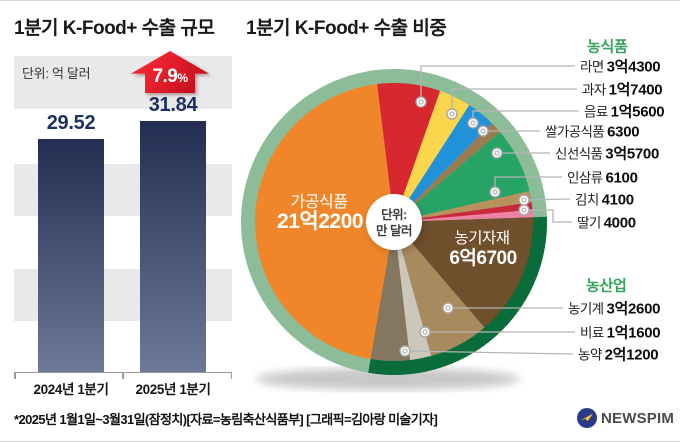  I want to click on legend-item: 농기계 3억2600, so click(614, 308).